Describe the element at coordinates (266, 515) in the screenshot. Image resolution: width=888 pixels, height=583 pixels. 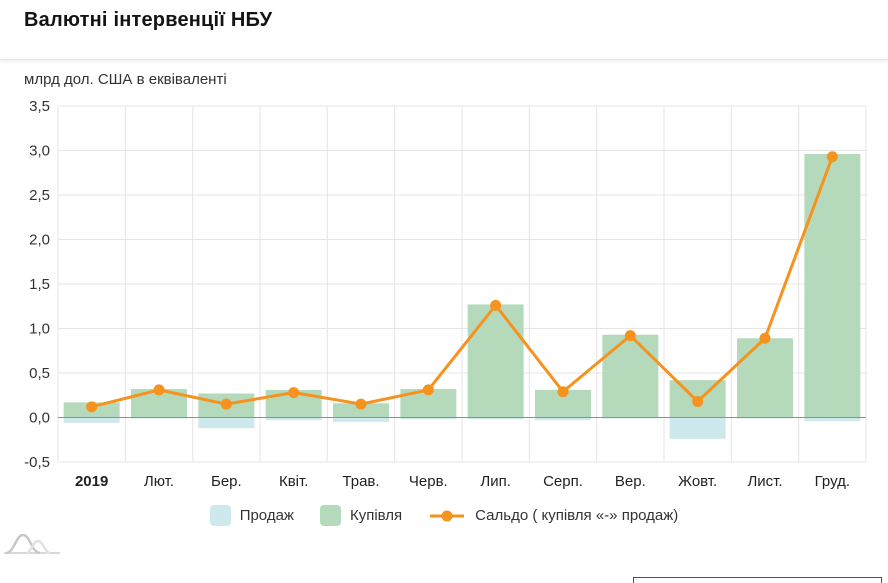
I see `legend-label-prodazh: Продаж` at that location.